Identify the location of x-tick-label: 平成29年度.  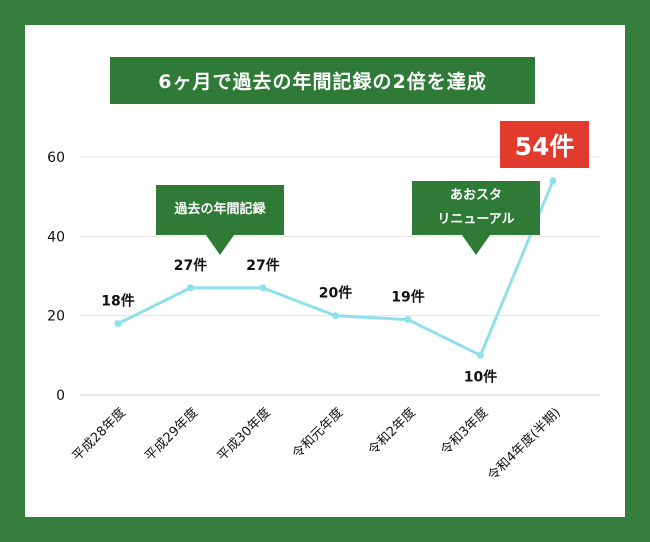
(172, 435).